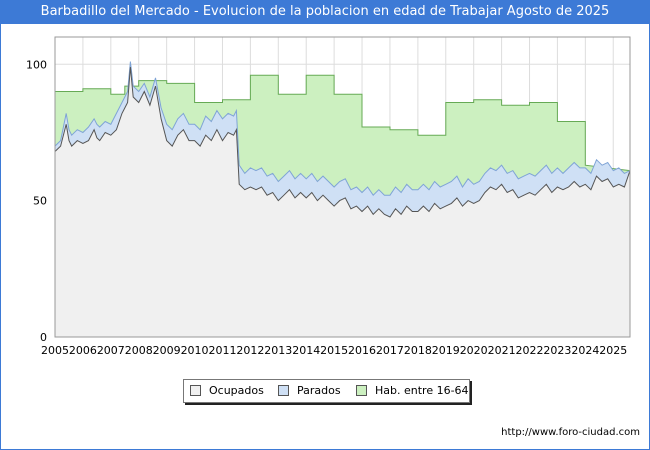 This screenshot has width=650, height=450. What do you see at coordinates (250, 350) in the screenshot?
I see `x-tick-label: 2012` at bounding box center [250, 350].